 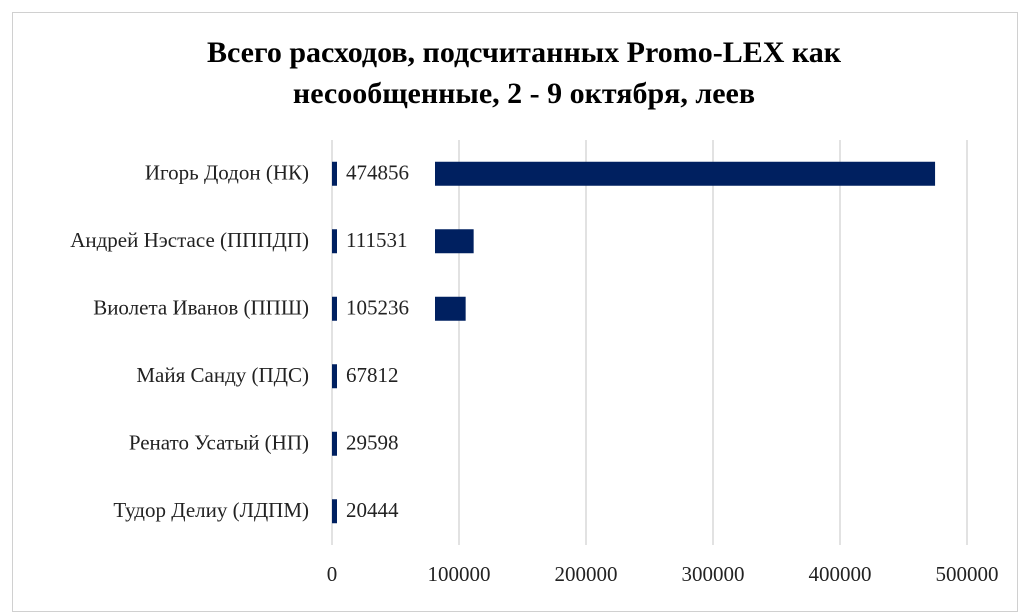 What do you see at coordinates (222, 375) in the screenshot?
I see `y-tick-label: Майя Санду (ПДС)` at bounding box center [222, 375].